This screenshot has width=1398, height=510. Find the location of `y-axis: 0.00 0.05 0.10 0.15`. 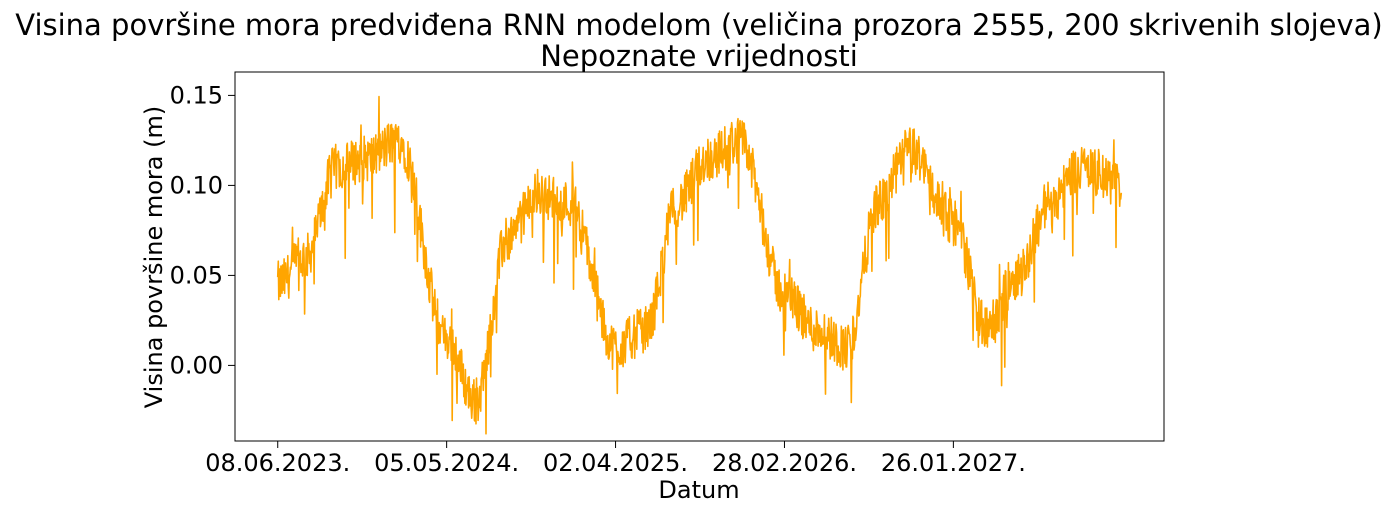

y-axis: 0.00 0.05 0.10 0.15 is located at coordinates (202, 230).